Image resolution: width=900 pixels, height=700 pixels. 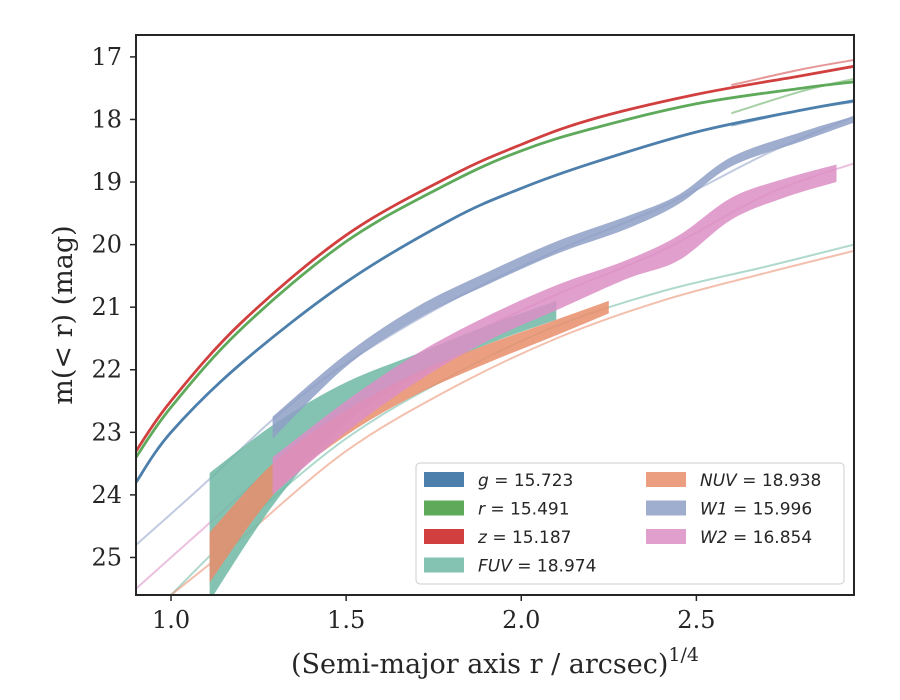 I want to click on legend-value-w2: = 16.854, so click(x=770, y=538).